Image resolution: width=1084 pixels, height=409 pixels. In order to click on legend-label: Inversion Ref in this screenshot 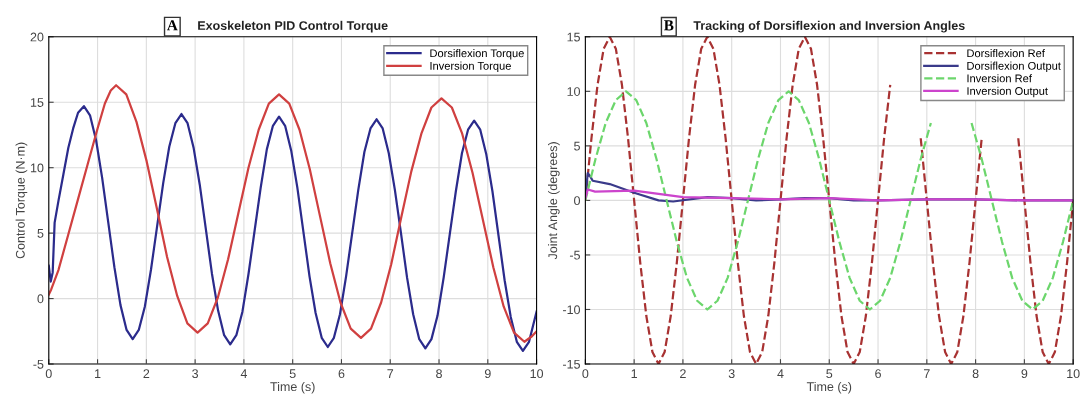, I will do `click(999, 78)`.